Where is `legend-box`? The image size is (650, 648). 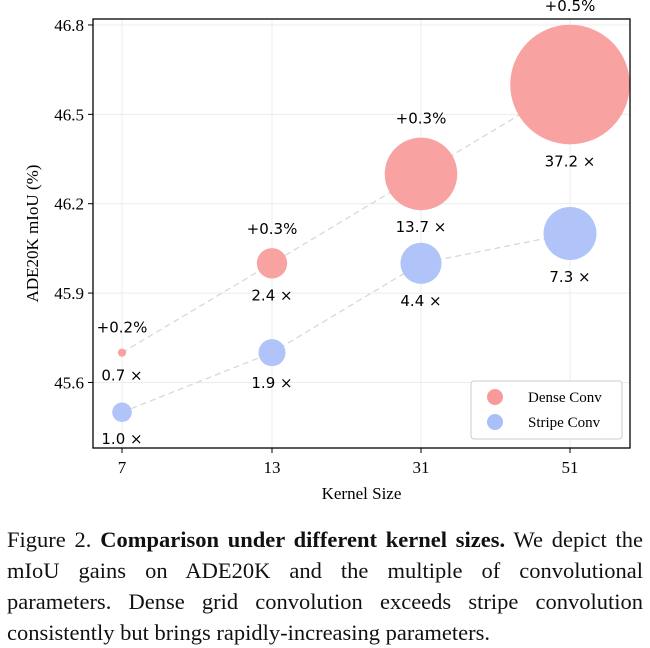 legend-box is located at coordinates (546, 410).